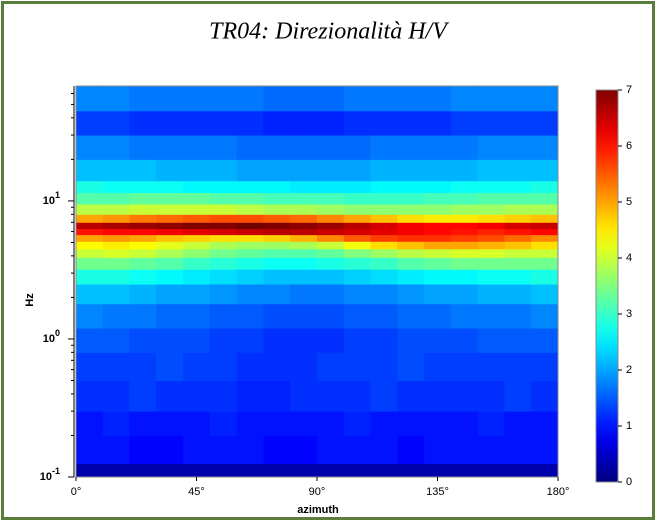  I want to click on colorbar-tick-label: 7, so click(629, 90).